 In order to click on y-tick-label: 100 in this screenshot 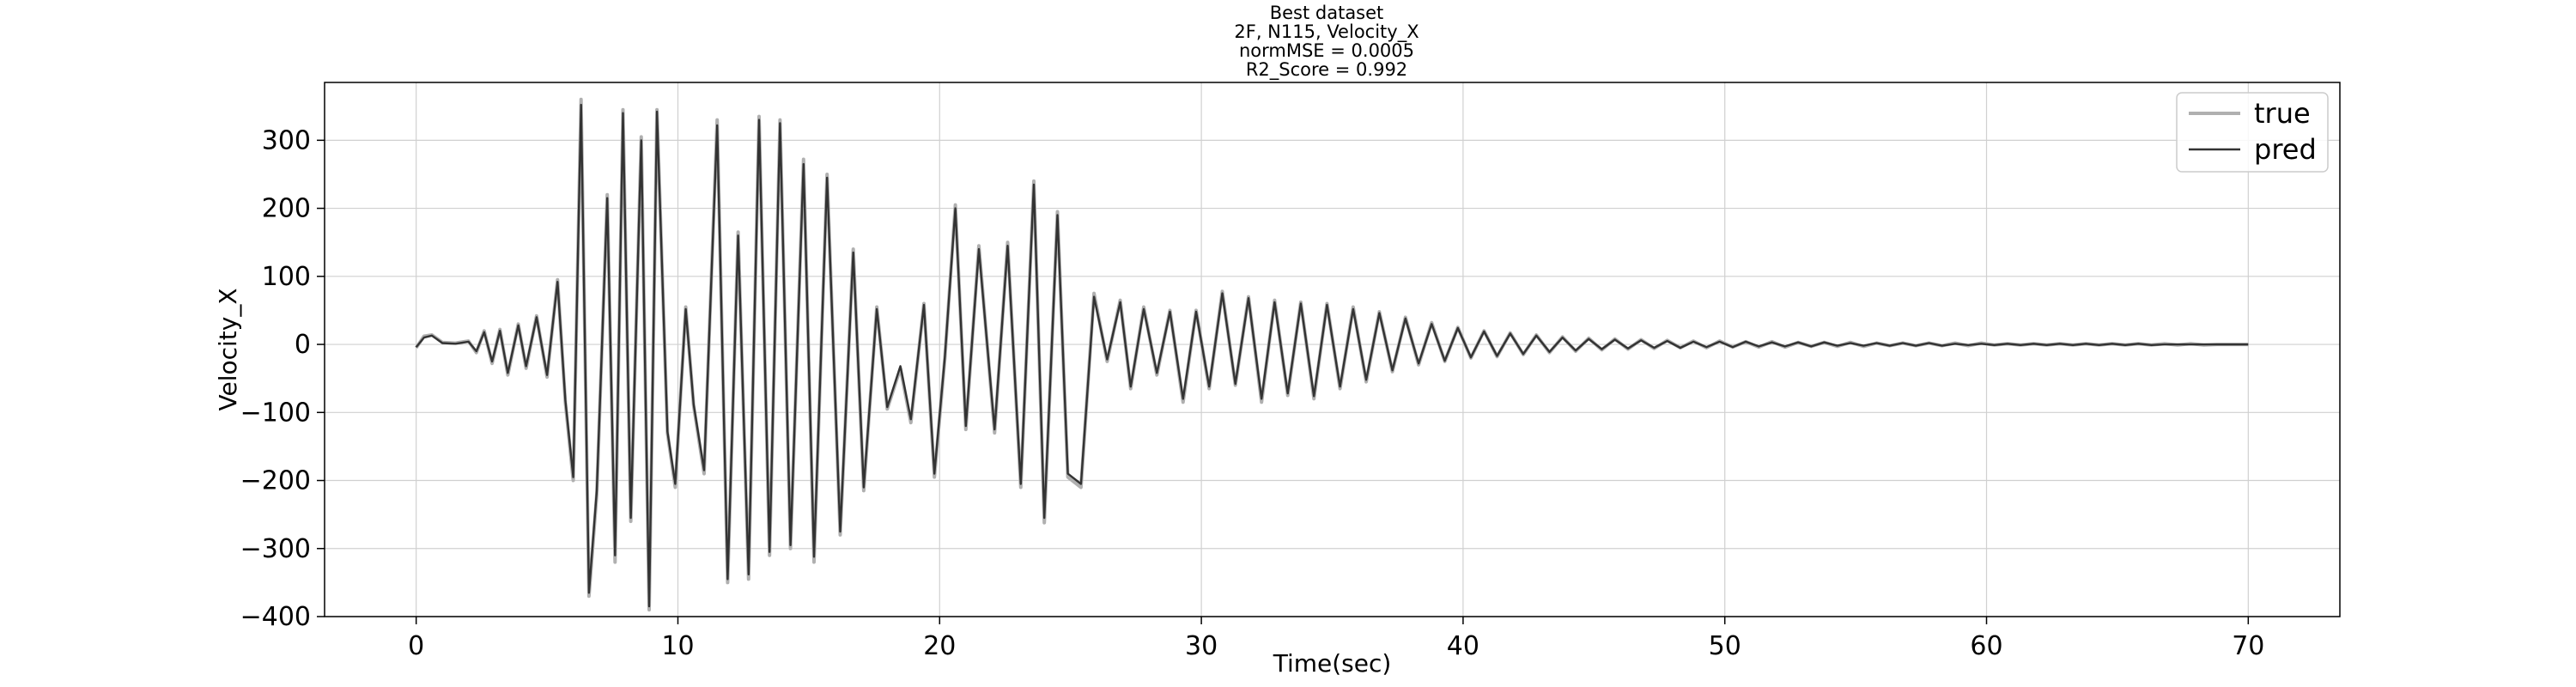, I will do `click(286, 277)`.